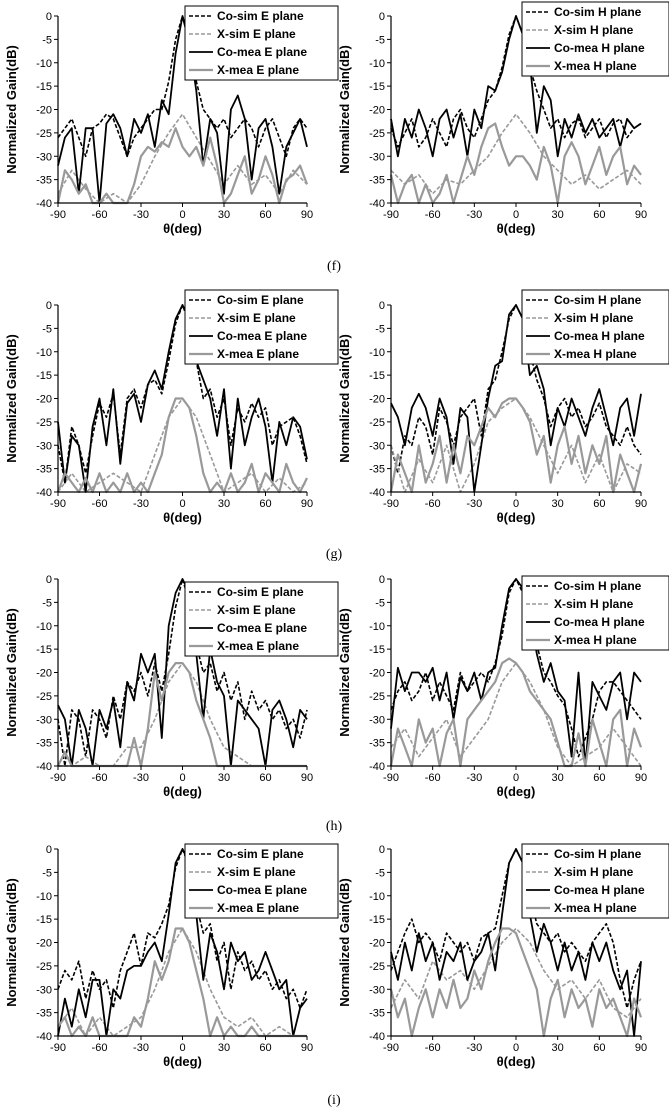 This screenshot has height=1113, width=669. What do you see at coordinates (182, 672) in the screenshot?
I see `series-line-co-sim` at bounding box center [182, 672].